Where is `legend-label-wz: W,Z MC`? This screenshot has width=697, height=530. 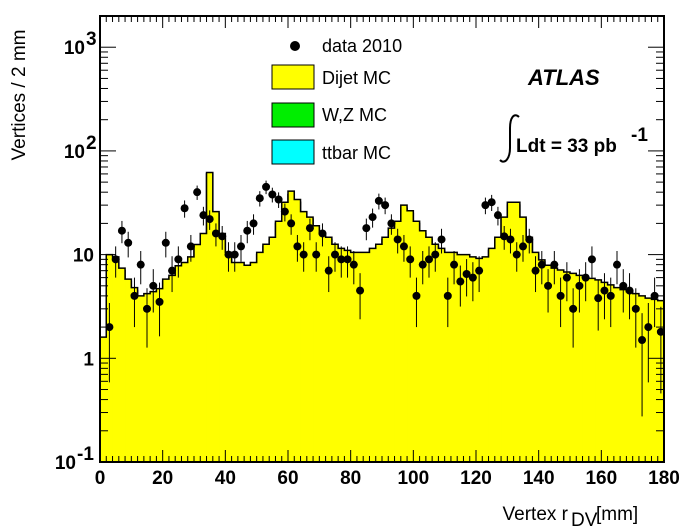
legend-label-wz: W,Z MC is located at coordinates (354, 115).